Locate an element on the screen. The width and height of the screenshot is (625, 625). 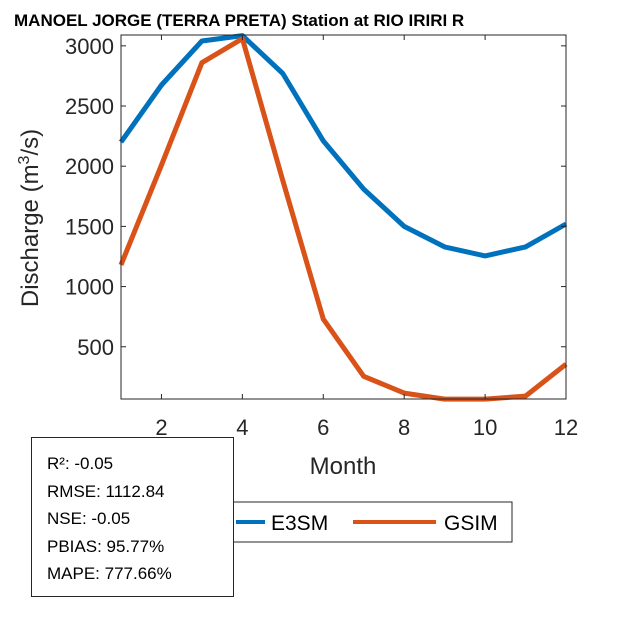
x-tick-label: 2 is located at coordinates (161, 427).